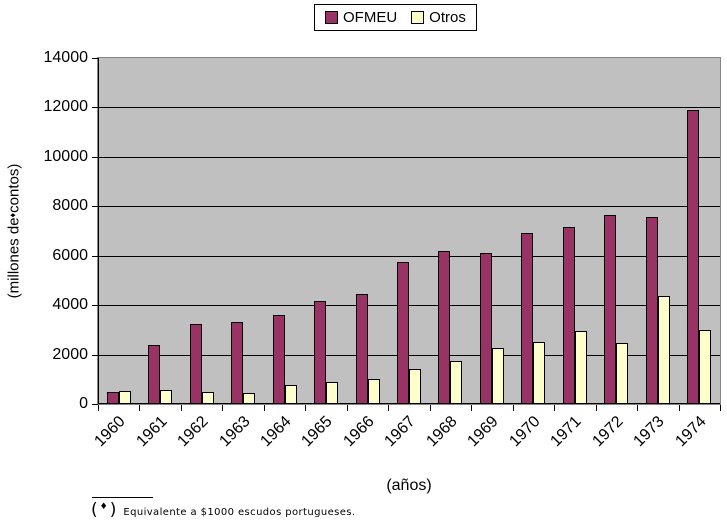 Image resolution: width=727 pixels, height=530 pixels. Describe the element at coordinates (622, 373) in the screenshot. I see `bar-otros-1972` at that location.